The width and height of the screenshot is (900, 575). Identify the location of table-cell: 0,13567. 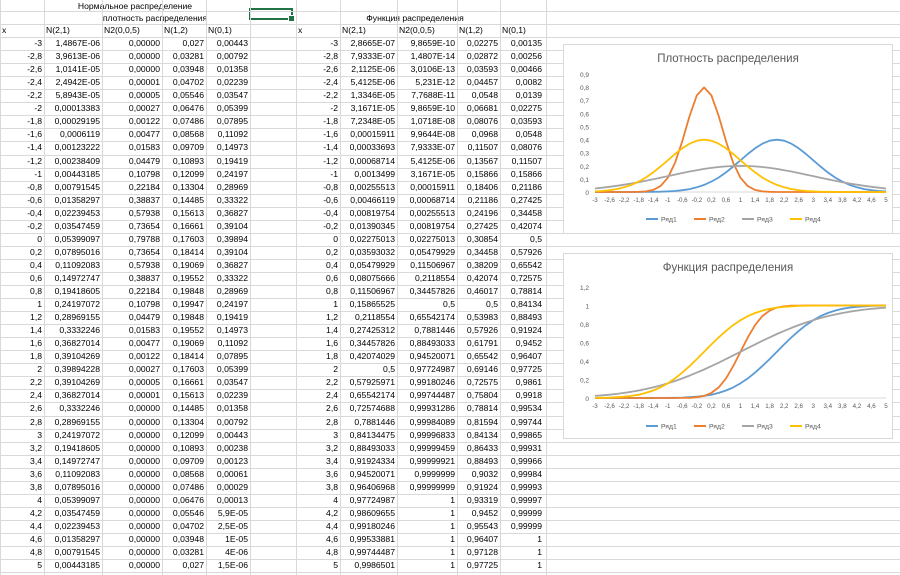
(482, 161).